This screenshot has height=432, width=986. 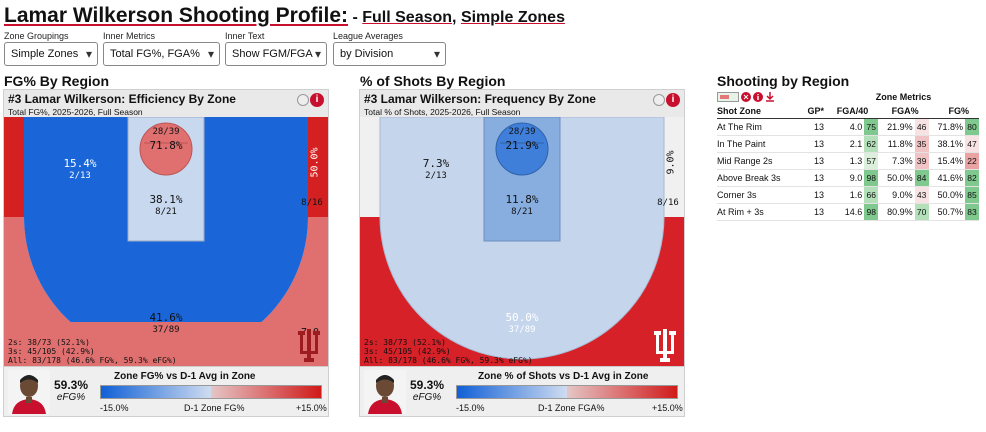 What do you see at coordinates (571, 408) in the screenshot?
I see `legend-mid: D-1 Zone FGA%` at bounding box center [571, 408].